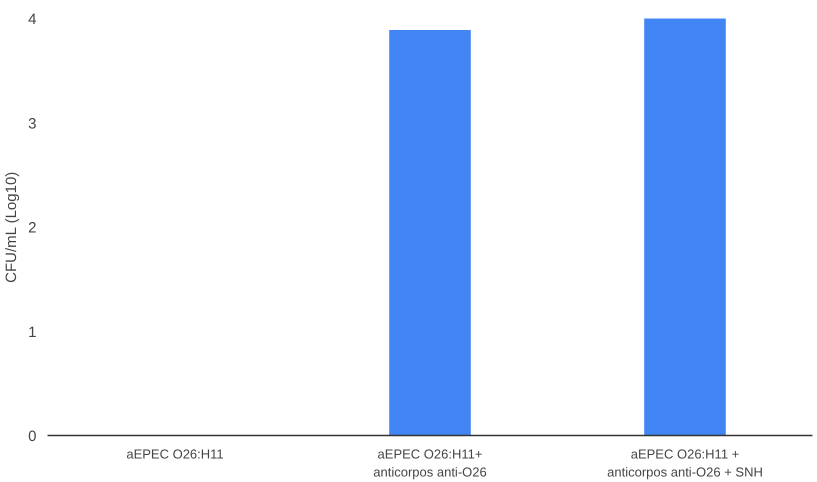  What do you see at coordinates (32, 19) in the screenshot?
I see `y-tick-label: 4` at bounding box center [32, 19].